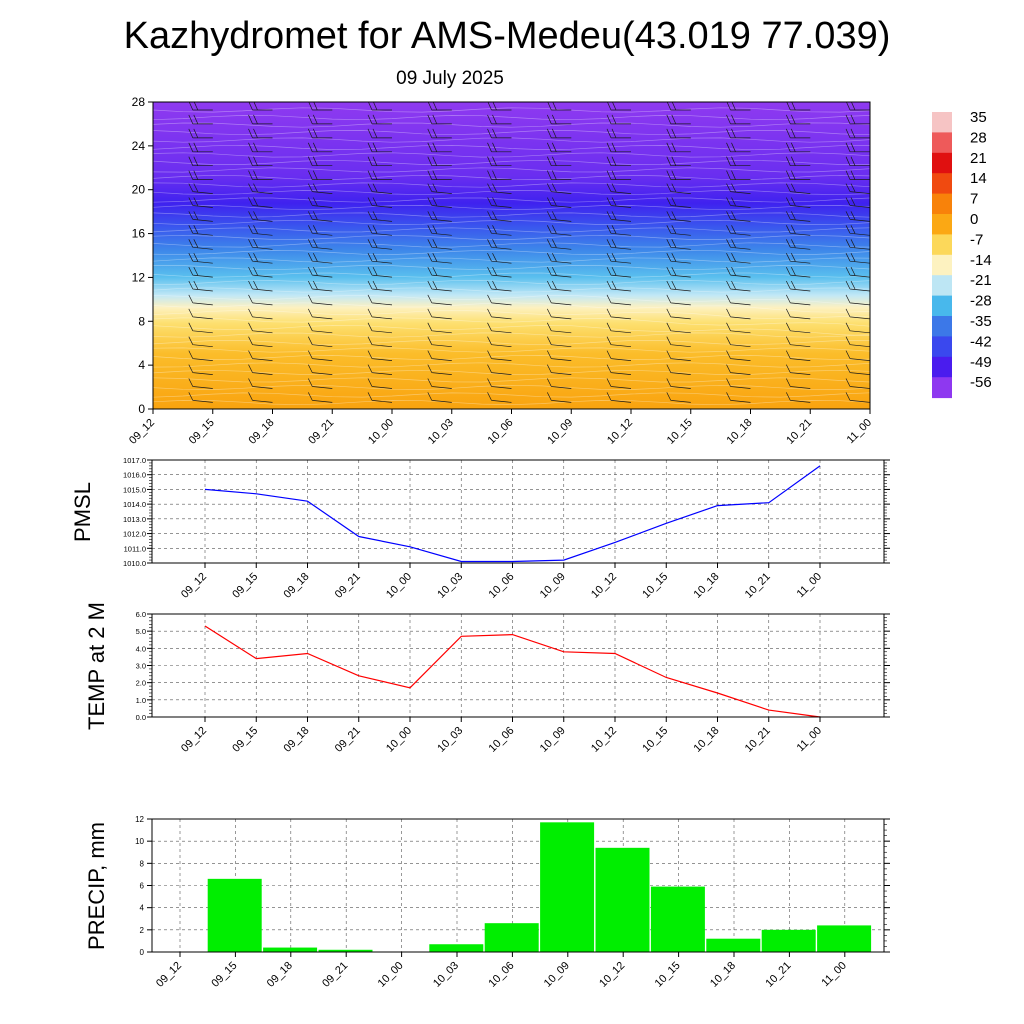 This screenshot has width=1024, height=1024. I want to click on cs-x-tick-label: 10_12, so click(620, 432).